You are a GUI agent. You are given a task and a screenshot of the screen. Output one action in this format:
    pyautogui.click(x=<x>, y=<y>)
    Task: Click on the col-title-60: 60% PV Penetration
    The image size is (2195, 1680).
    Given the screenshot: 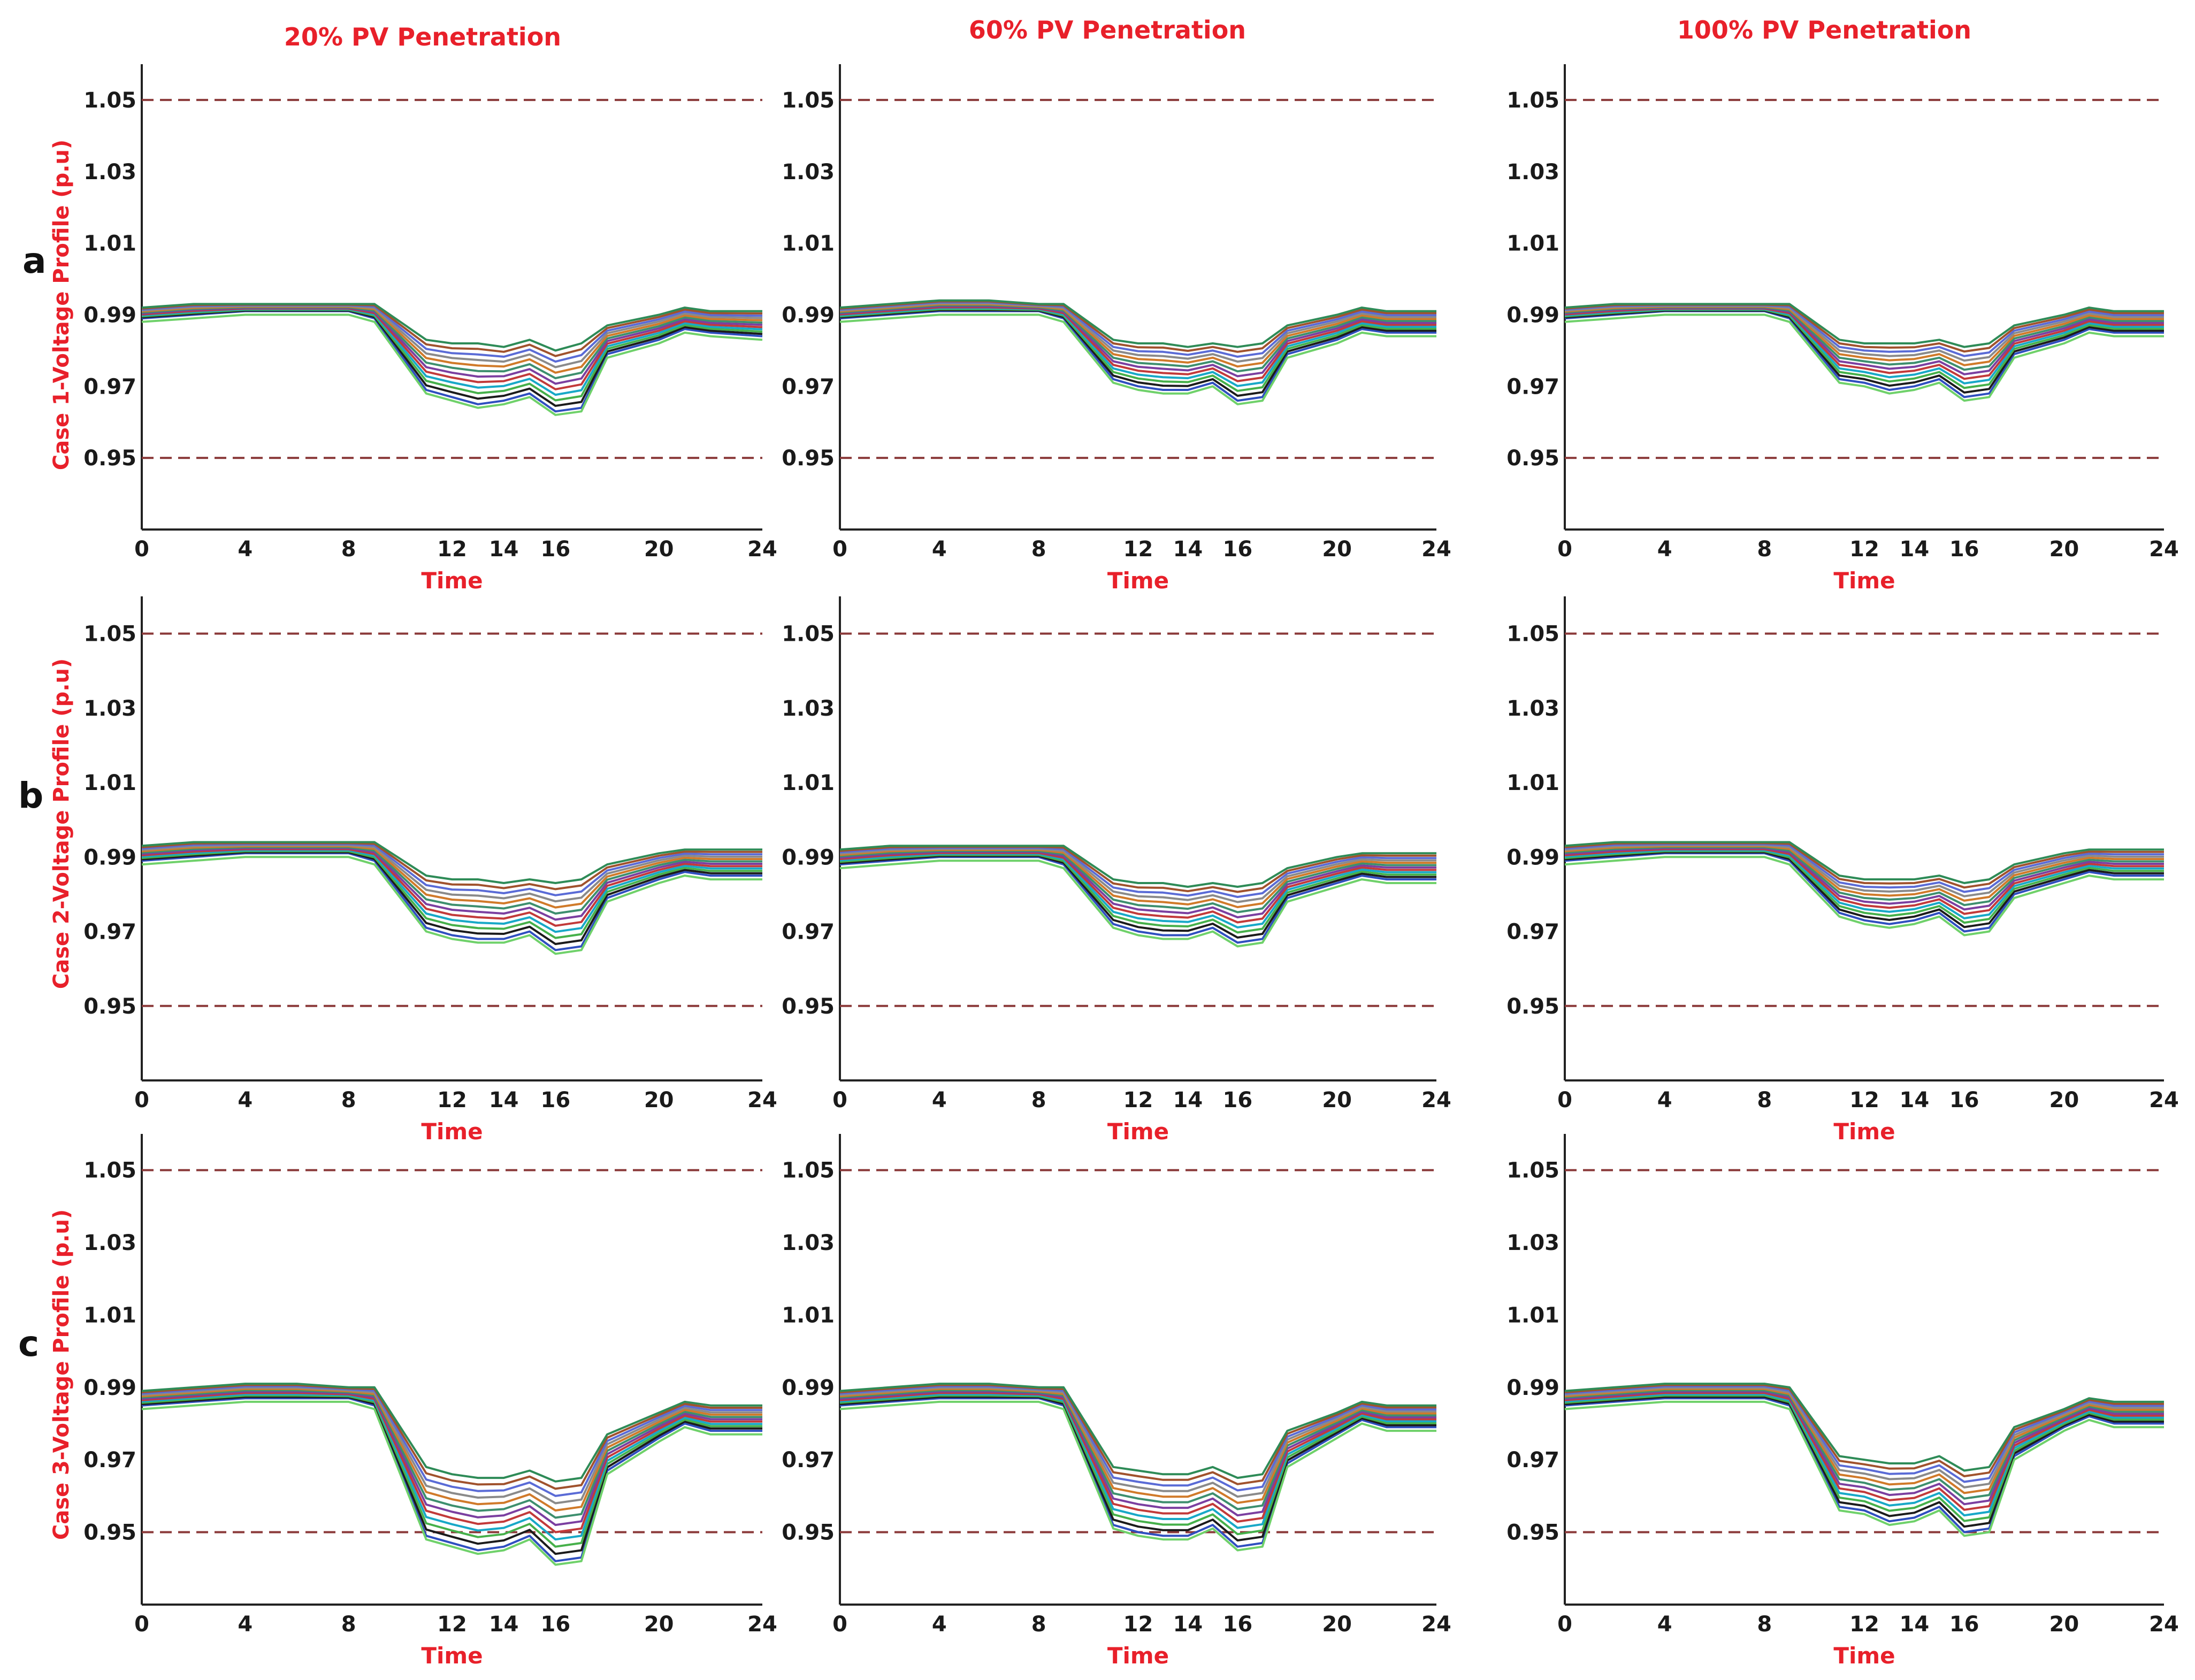 What is the action you would take?
    pyautogui.click(x=1108, y=30)
    